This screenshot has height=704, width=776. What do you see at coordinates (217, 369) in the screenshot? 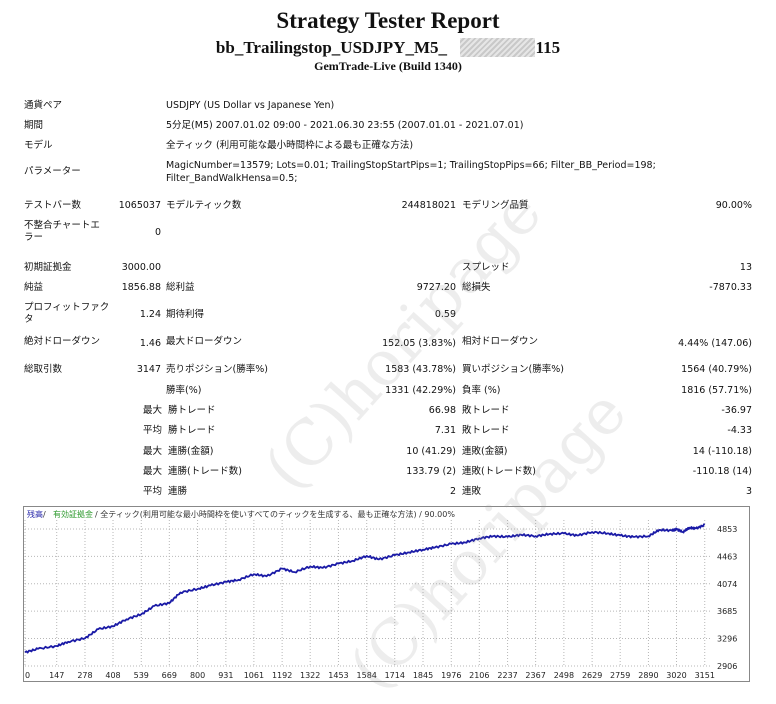
I see `short-label: 売りポジション(勝率%)` at bounding box center [217, 369].